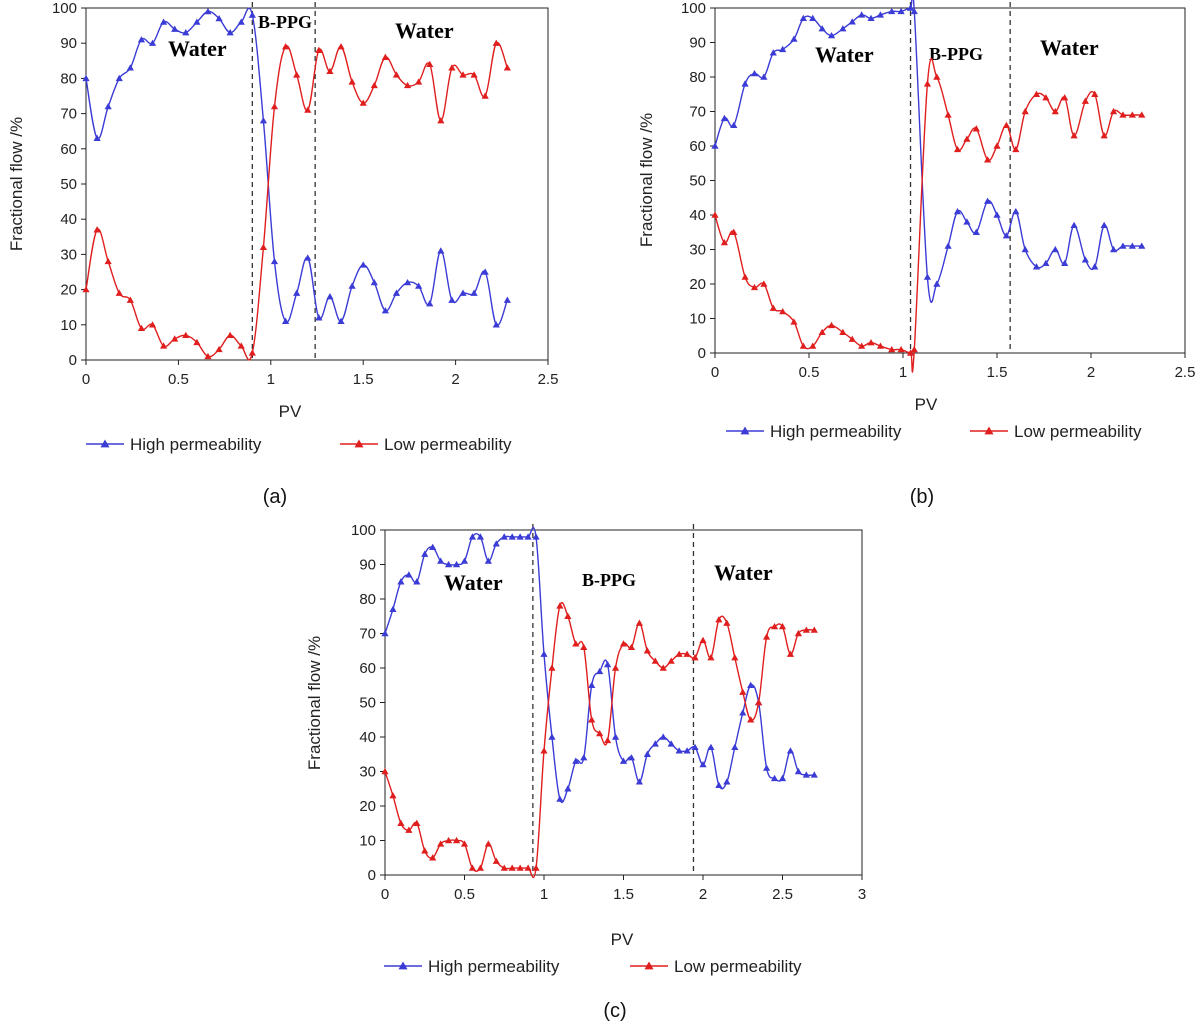  What do you see at coordinates (782, 894) in the screenshot?
I see `x-tick-label: 2.5` at bounding box center [782, 894].